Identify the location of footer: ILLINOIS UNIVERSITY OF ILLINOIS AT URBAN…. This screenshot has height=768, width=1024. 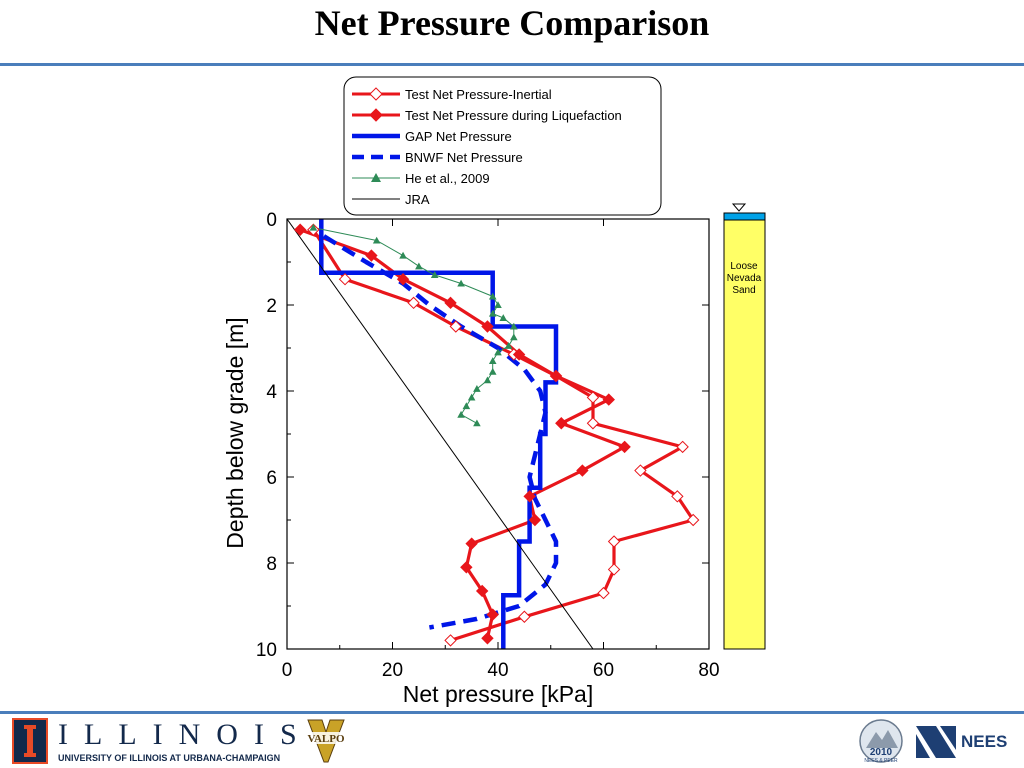
(512, 742).